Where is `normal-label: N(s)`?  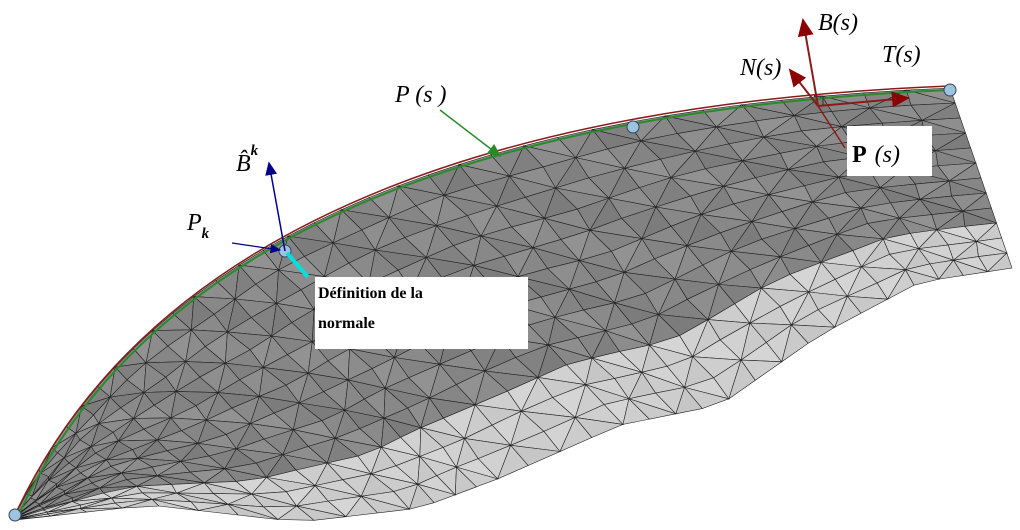
normal-label: N(s) is located at coordinates (760, 68).